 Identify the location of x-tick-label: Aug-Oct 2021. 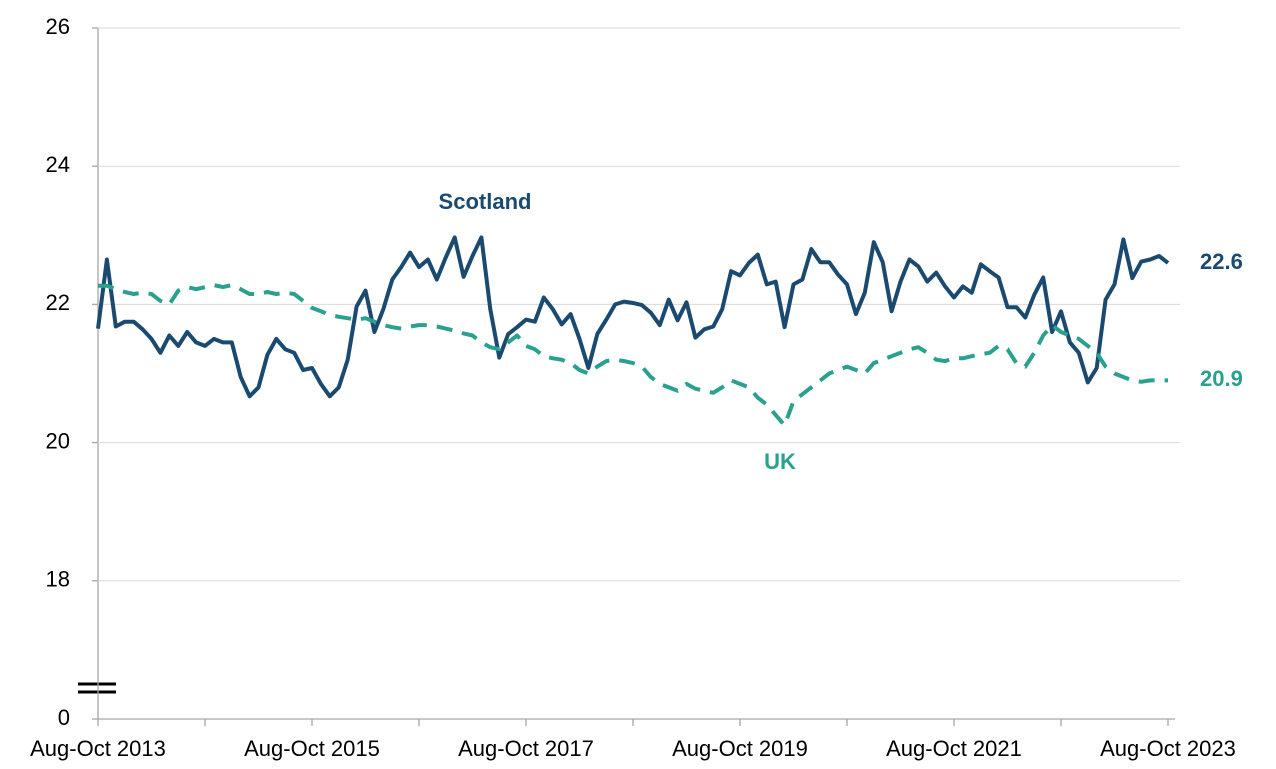
(954, 748).